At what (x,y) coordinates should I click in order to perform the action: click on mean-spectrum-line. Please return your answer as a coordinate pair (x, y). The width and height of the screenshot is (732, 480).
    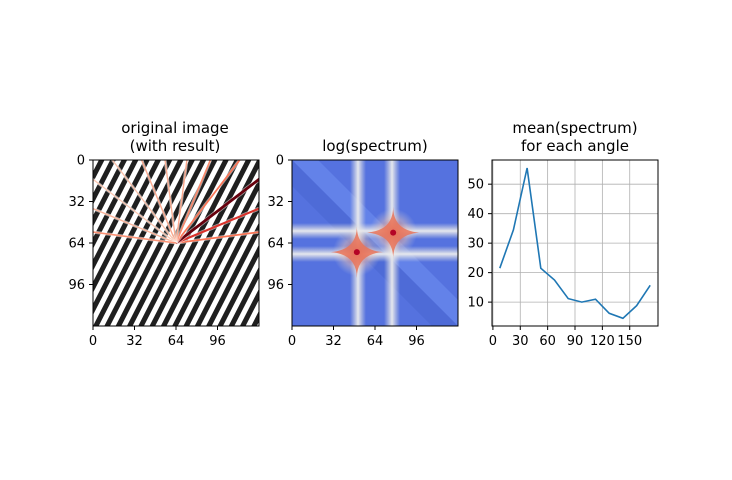
    Looking at the image, I should click on (575, 243).